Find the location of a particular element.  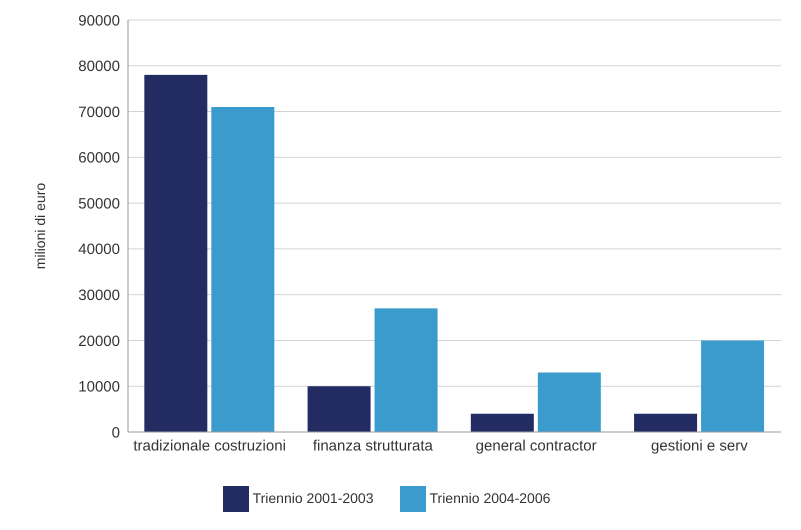

x-tick-label: general contractor is located at coordinates (536, 446).